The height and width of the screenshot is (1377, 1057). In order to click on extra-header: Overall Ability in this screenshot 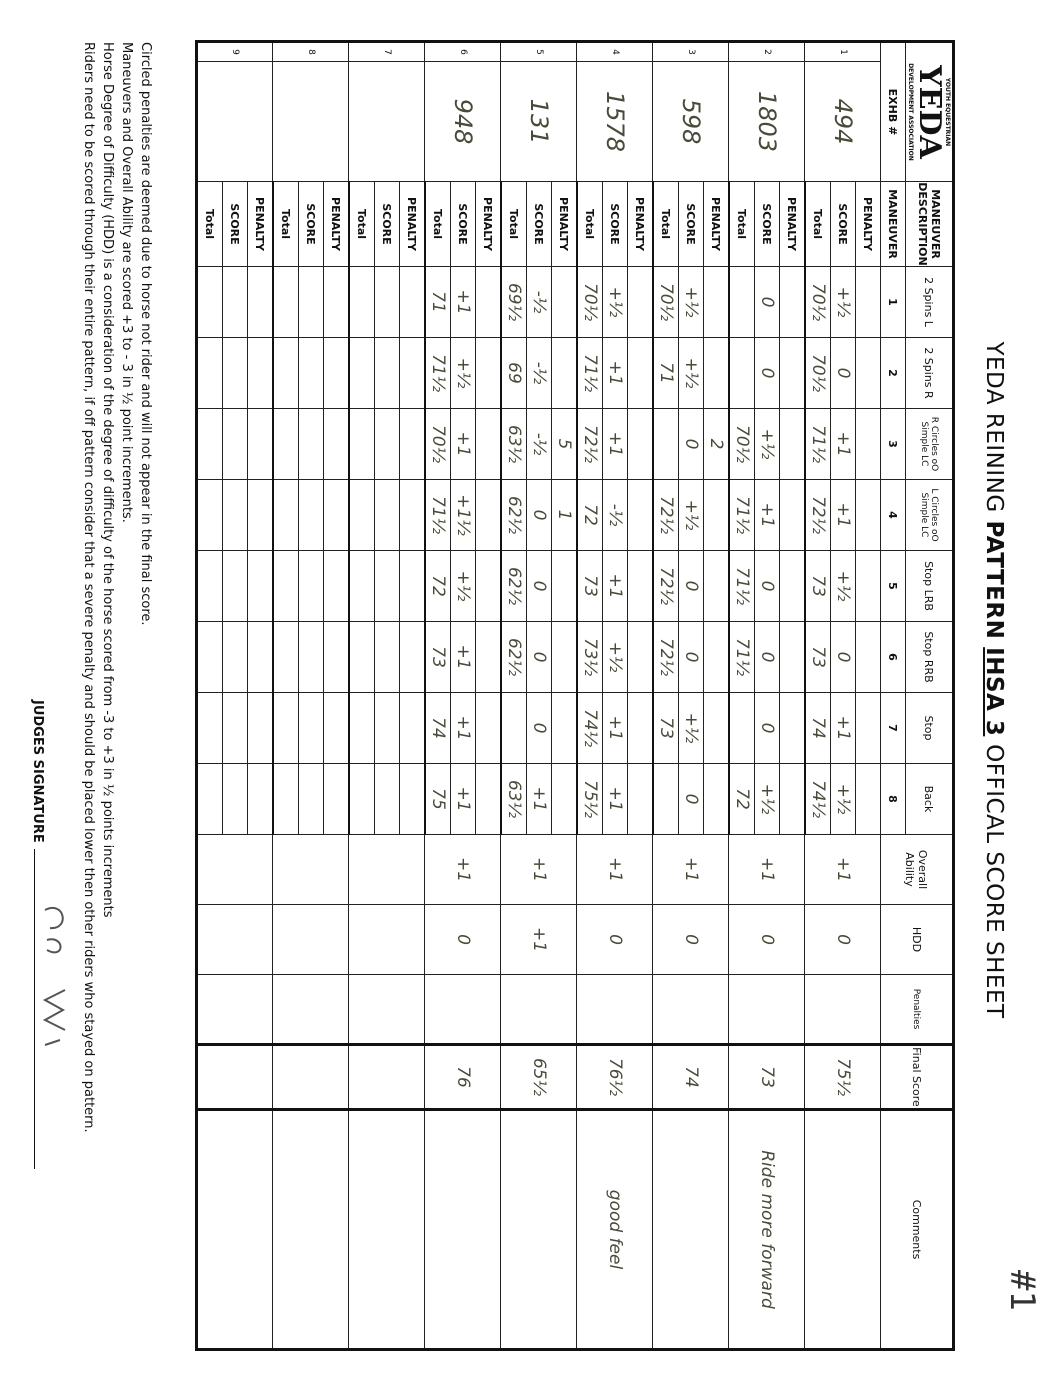, I will do `click(917, 869)`.